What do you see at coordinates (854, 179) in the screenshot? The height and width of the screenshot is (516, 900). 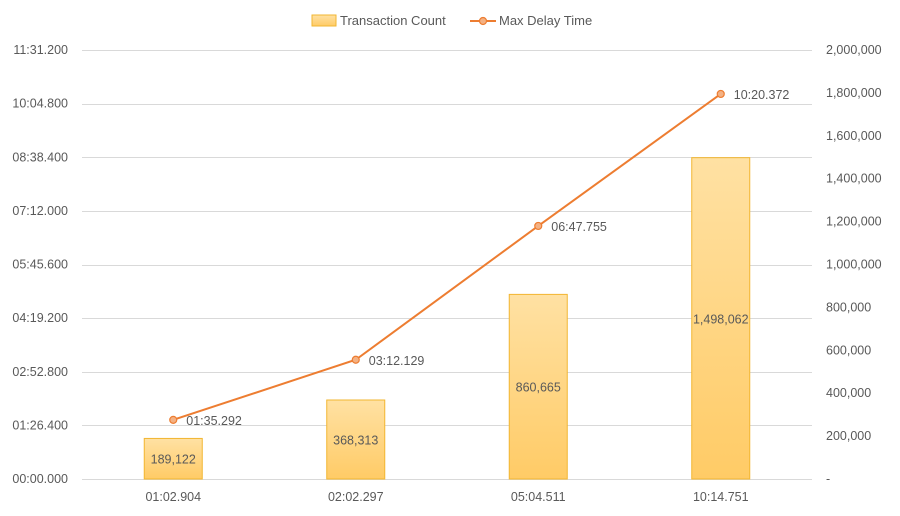 I see `y-right-tick-label: 1,400,000` at bounding box center [854, 179].